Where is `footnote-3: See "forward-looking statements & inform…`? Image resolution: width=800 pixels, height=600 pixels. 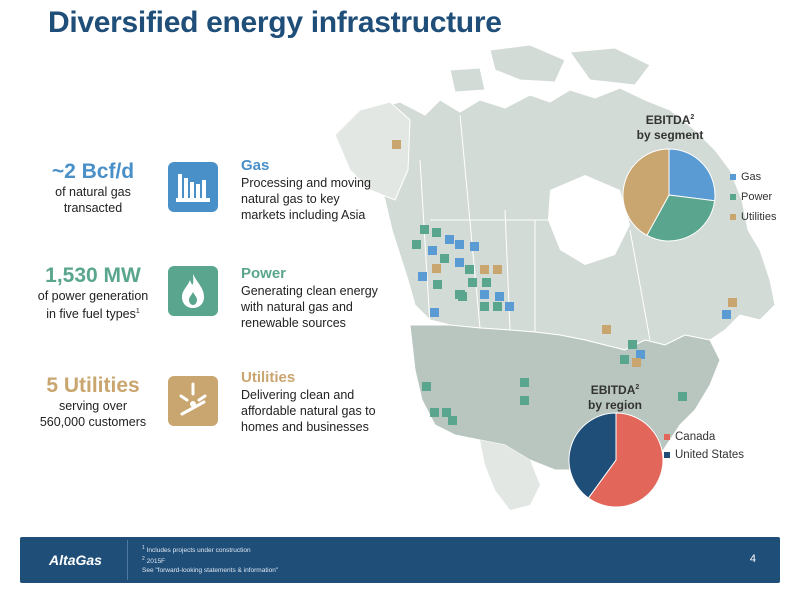
footnote-3: See "forward-looking statements & inform… is located at coordinates (210, 571).